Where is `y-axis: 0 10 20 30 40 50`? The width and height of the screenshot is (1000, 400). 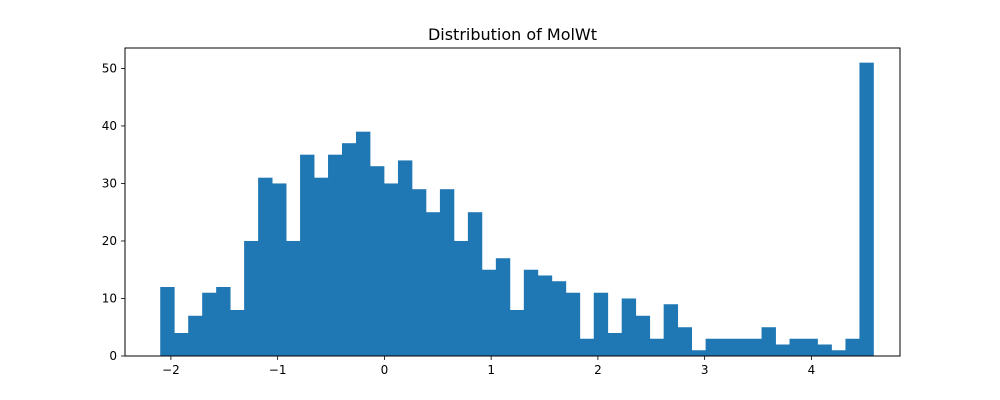
y-axis: 0 10 20 30 40 50 is located at coordinates (113, 212).